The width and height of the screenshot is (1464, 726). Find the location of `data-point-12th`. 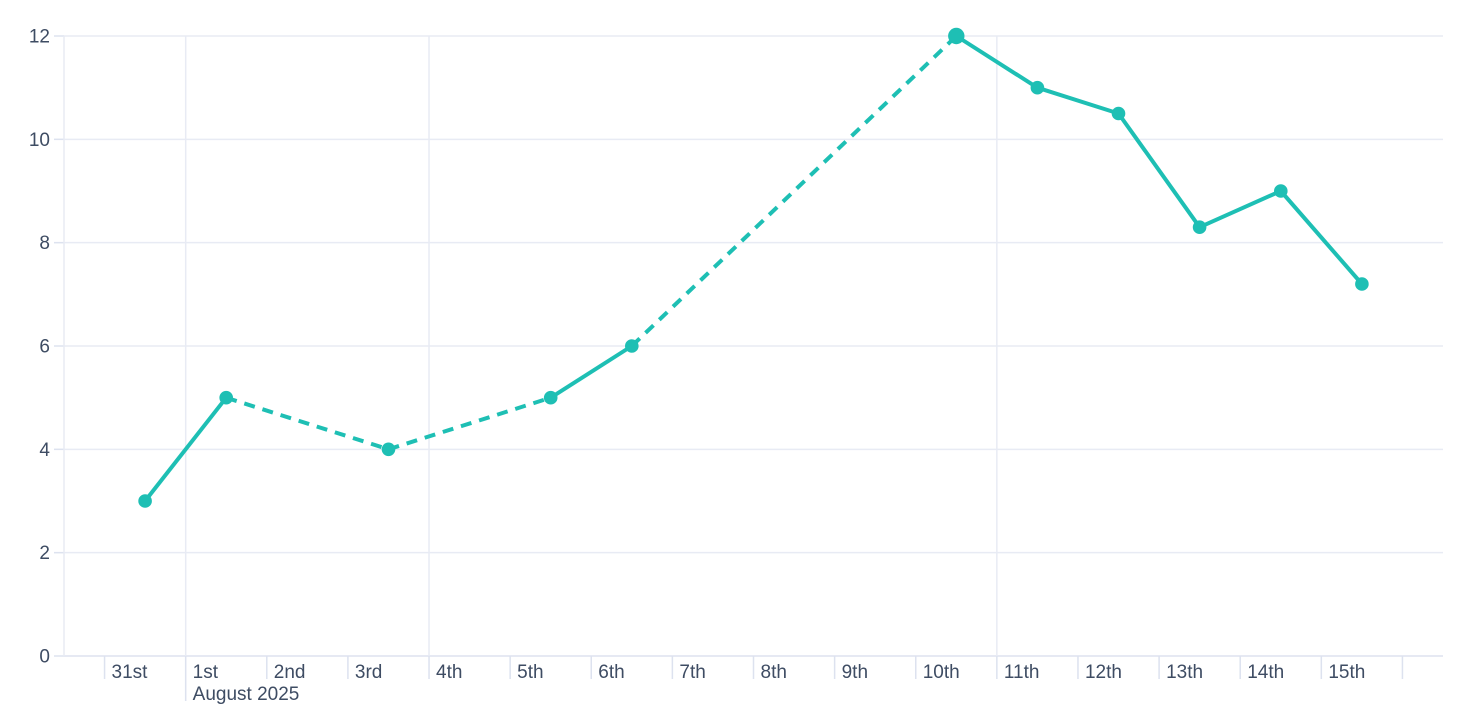

data-point-12th is located at coordinates (1118, 113).